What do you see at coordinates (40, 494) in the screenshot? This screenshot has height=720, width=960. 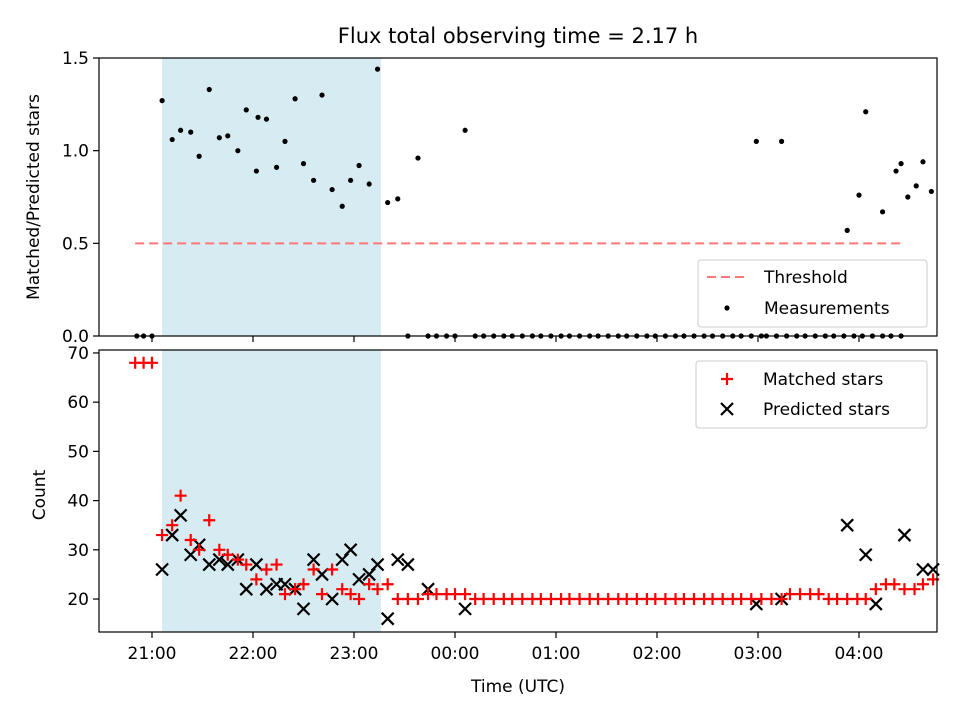 I see `bottom-y-axis-label: Count` at bounding box center [40, 494].